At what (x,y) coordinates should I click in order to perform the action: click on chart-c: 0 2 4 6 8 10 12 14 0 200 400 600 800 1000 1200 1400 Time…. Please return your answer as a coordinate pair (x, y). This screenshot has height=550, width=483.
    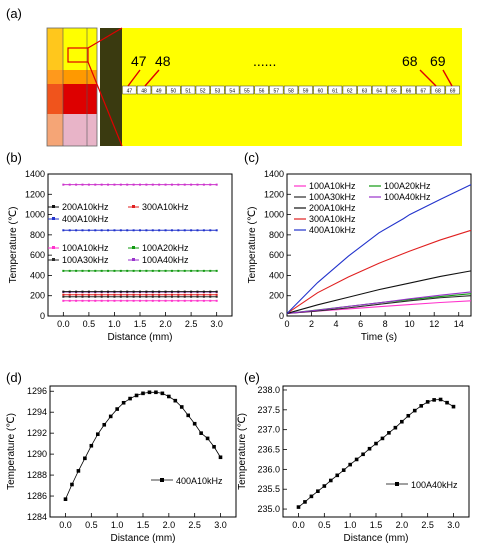
    Looking at the image, I should click on (359, 256).